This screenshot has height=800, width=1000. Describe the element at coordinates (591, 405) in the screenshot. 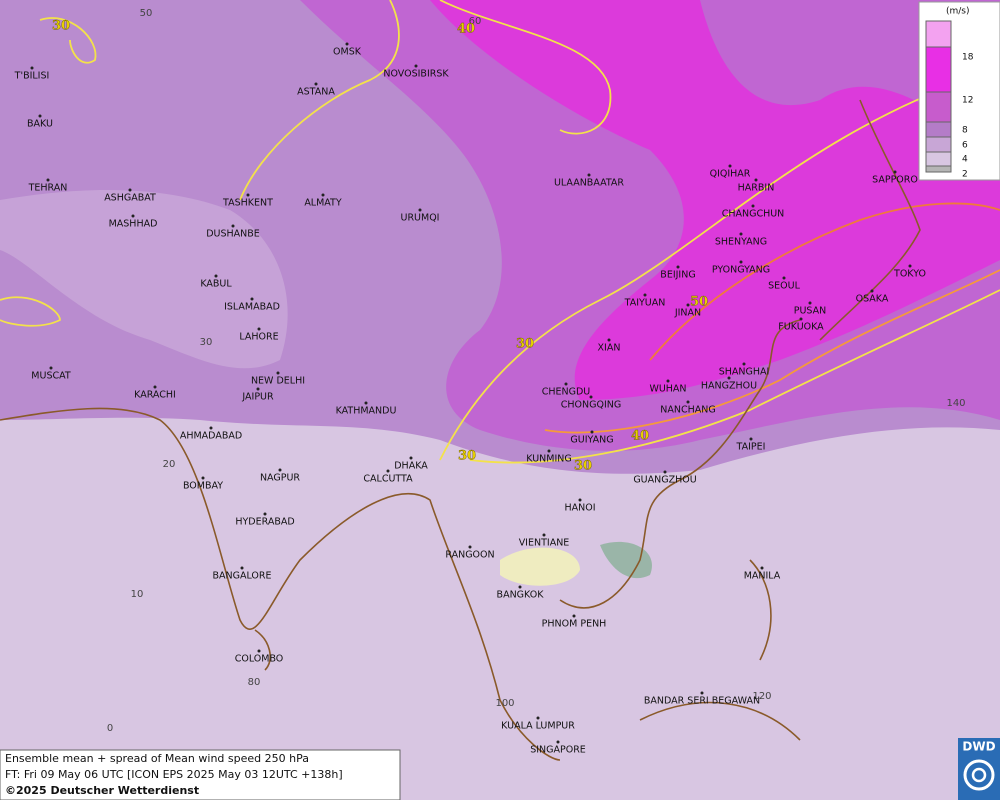

I see `city-label: CHONGQING` at that location.